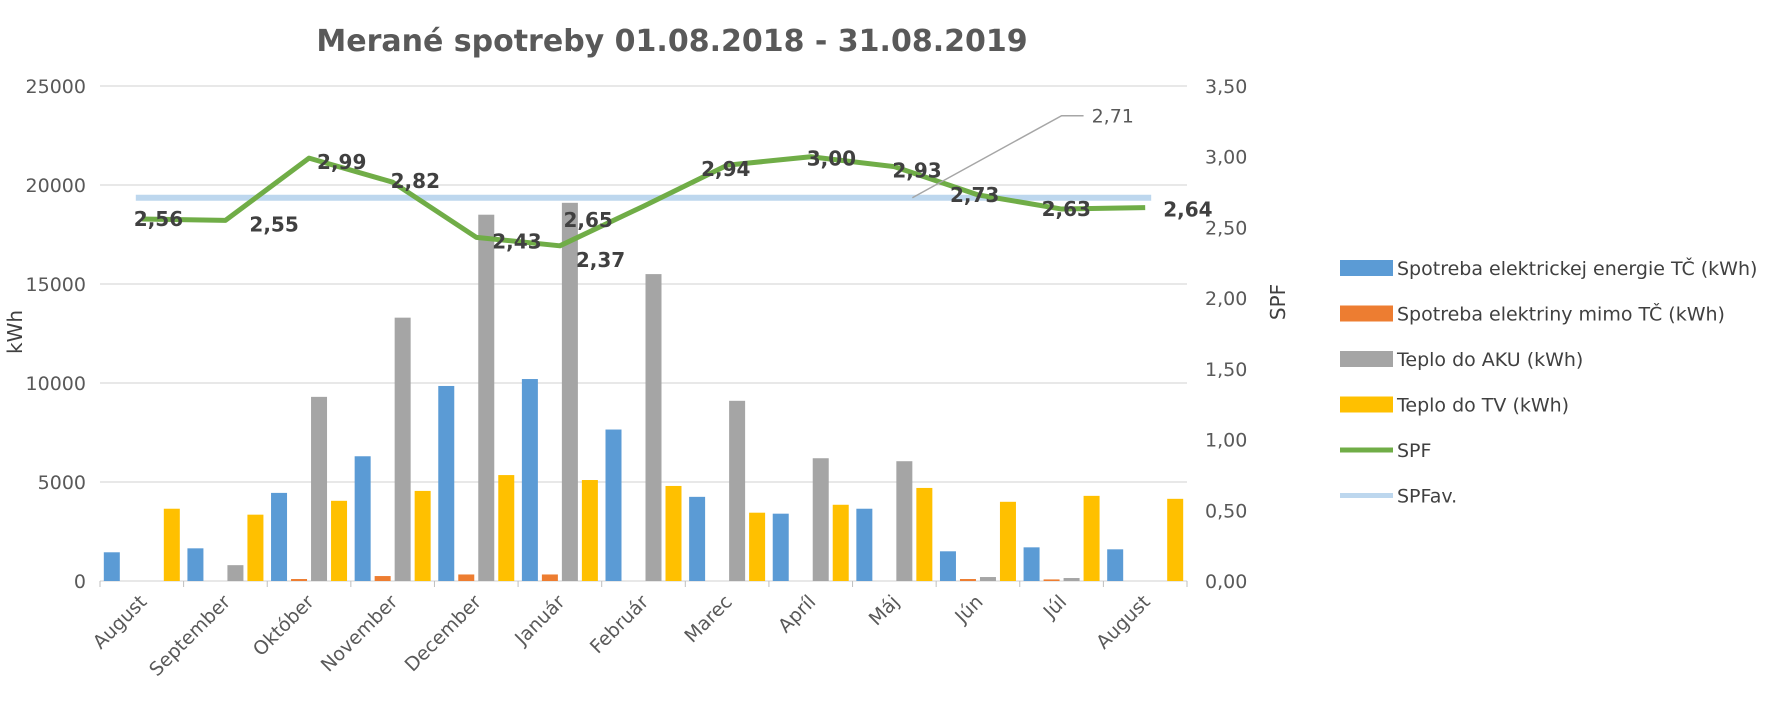 This screenshot has height=707, width=1781. What do you see at coordinates (15, 332) in the screenshot?
I see `y-axis-title: kWh` at bounding box center [15, 332].